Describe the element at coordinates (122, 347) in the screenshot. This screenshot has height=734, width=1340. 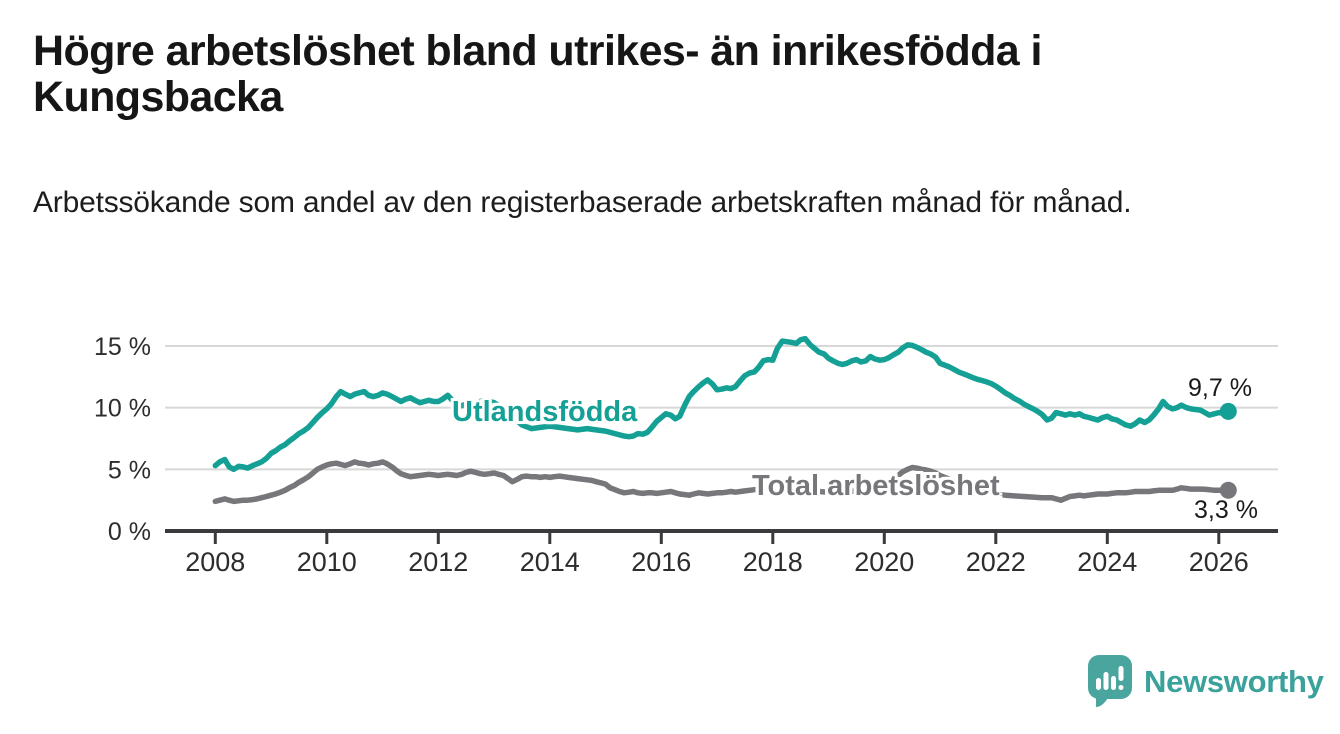
I see `y-tick-label: 15 %` at that location.